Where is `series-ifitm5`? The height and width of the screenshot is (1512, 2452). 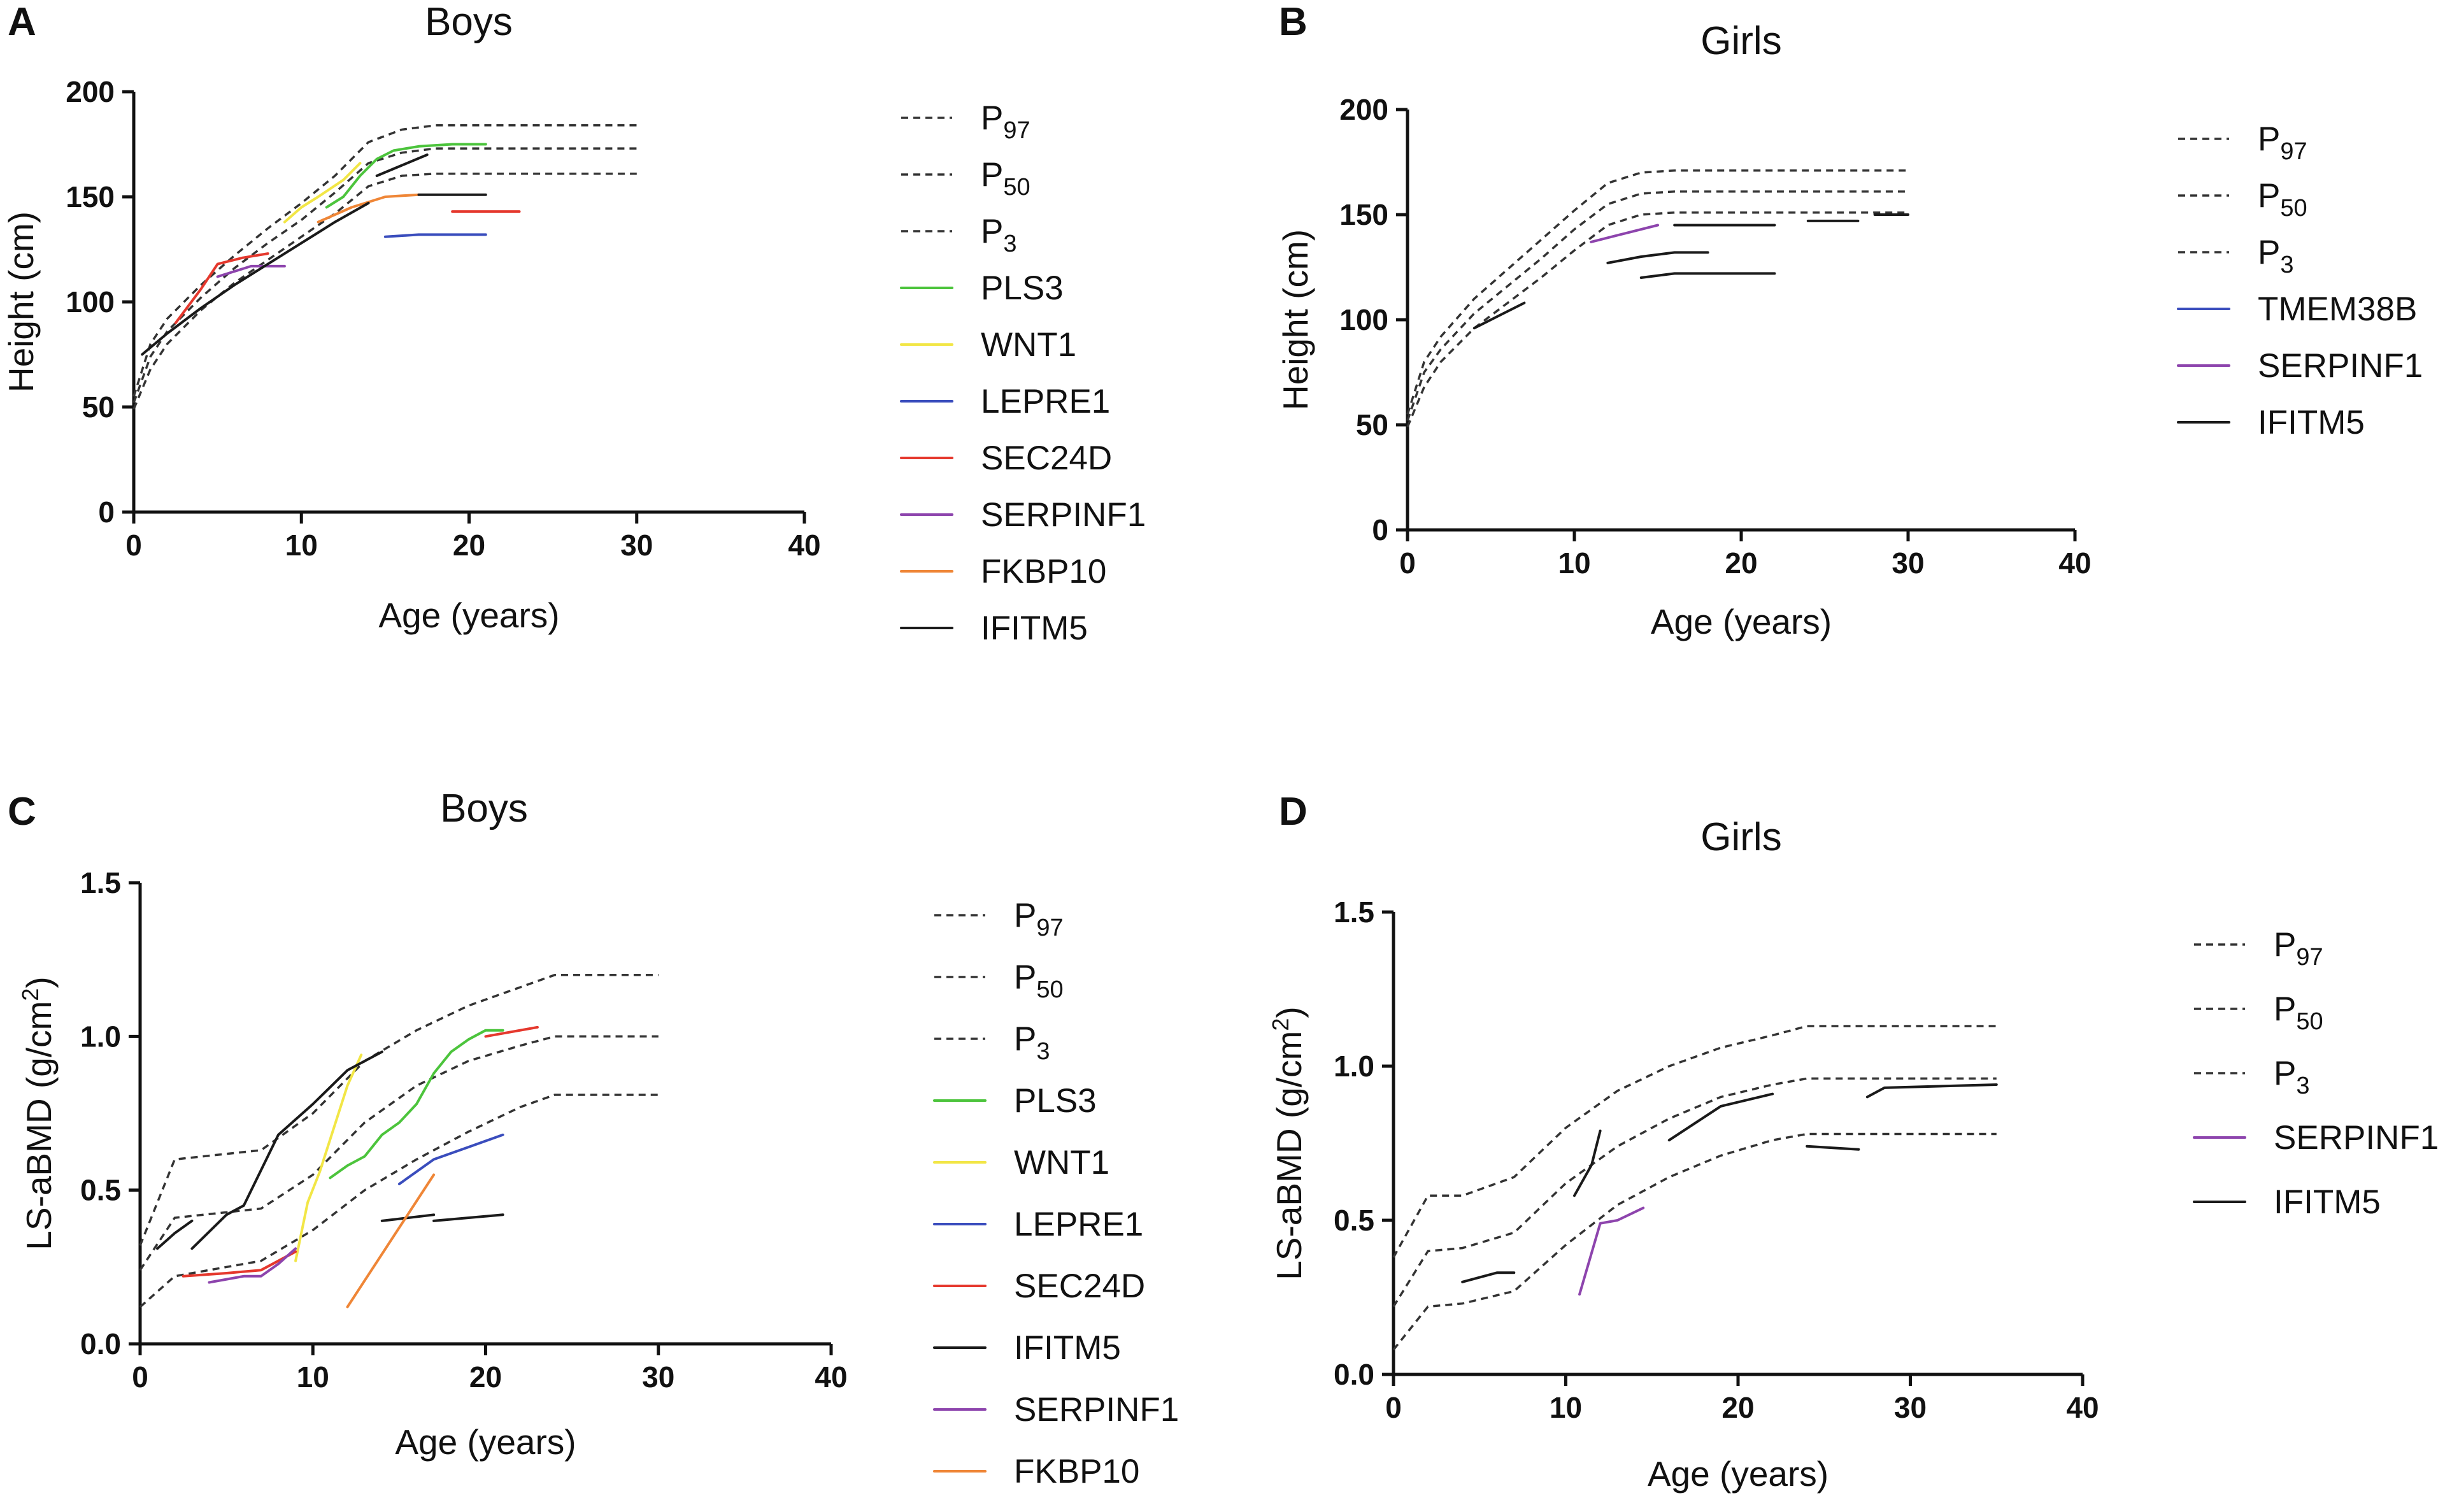 series-ifitm5 is located at coordinates (330, 1150).